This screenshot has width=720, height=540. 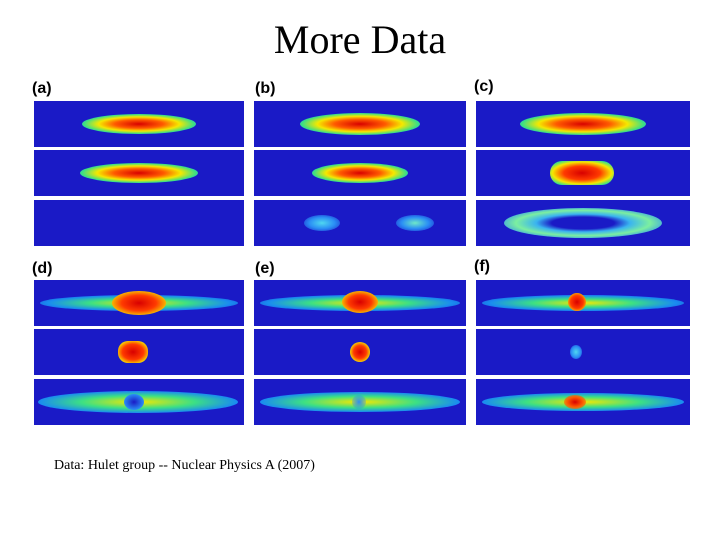 I want to click on image-c-bottom, so click(x=583, y=223).